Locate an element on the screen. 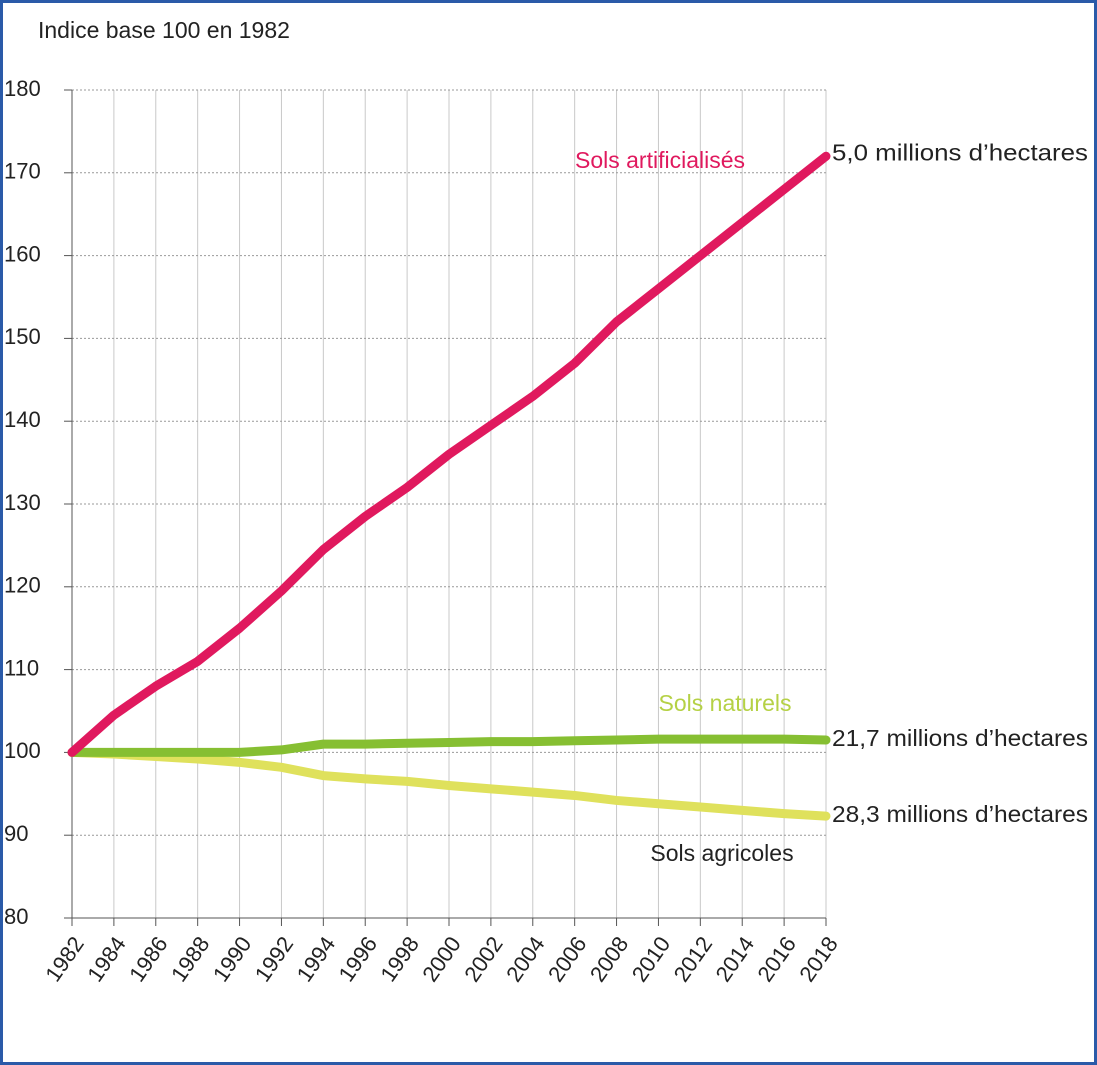  y-tick-label: 100 is located at coordinates (22, 750).